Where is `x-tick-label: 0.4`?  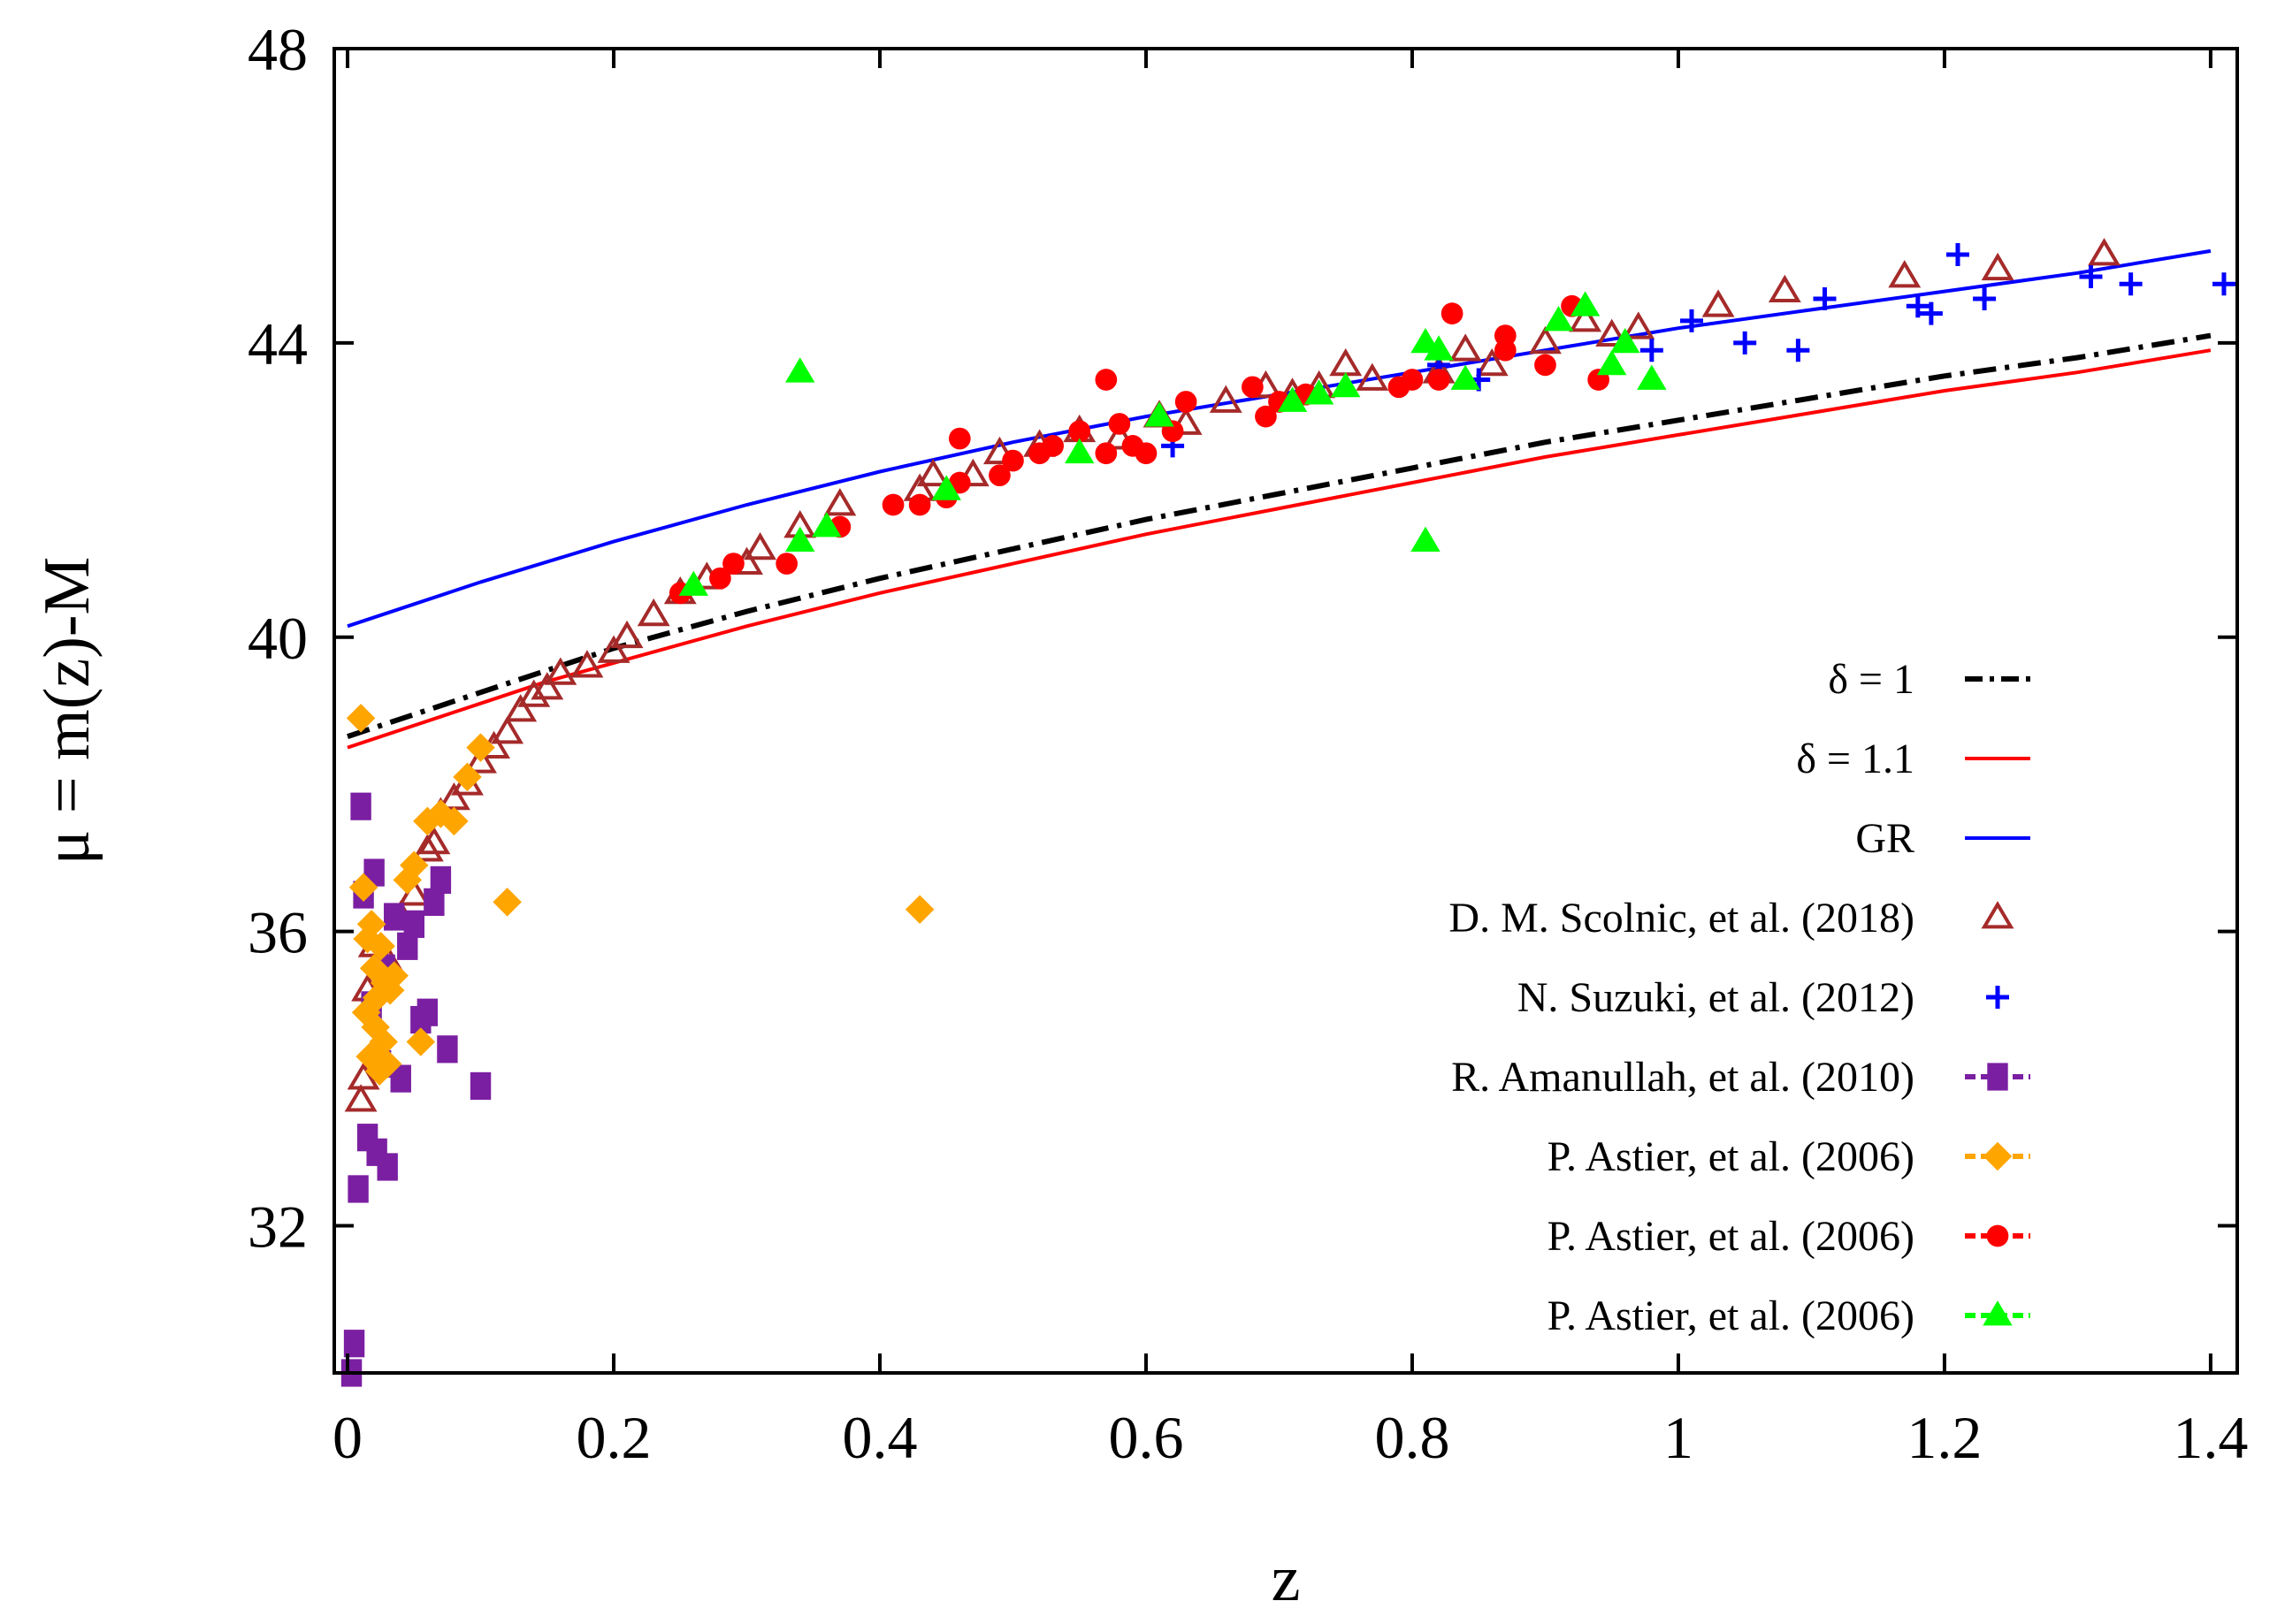 x-tick-label: 0.4 is located at coordinates (880, 1437).